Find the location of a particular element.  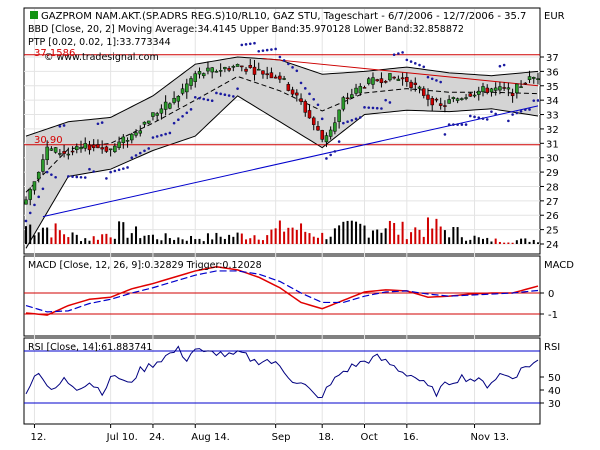

rsi-legend: RSI [Close, 14]:61.883741 is located at coordinates (90, 347).